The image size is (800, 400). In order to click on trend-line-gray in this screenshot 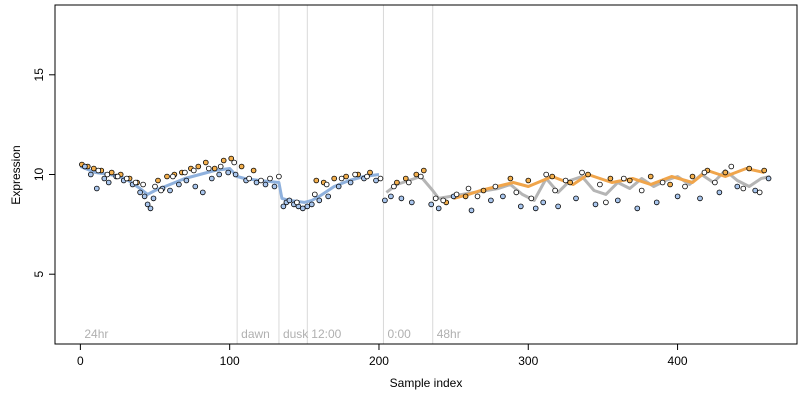, I will do `click(578, 185)`.